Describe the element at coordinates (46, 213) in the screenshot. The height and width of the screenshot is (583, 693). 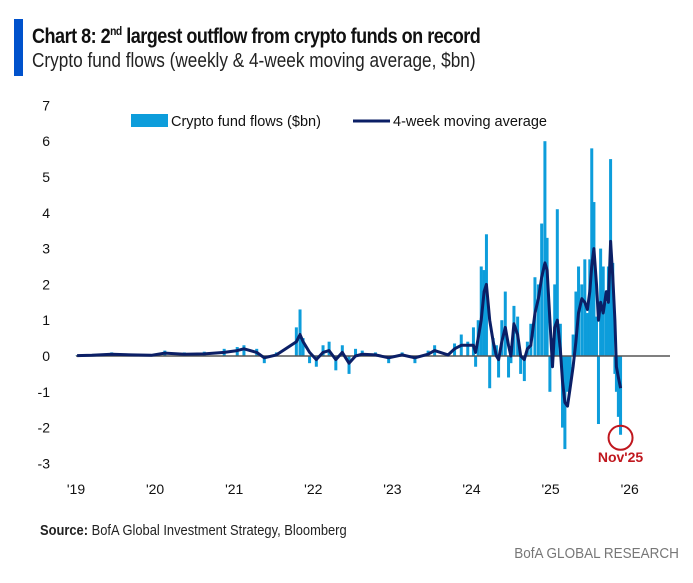
I see `y-tick-label: 4` at that location.